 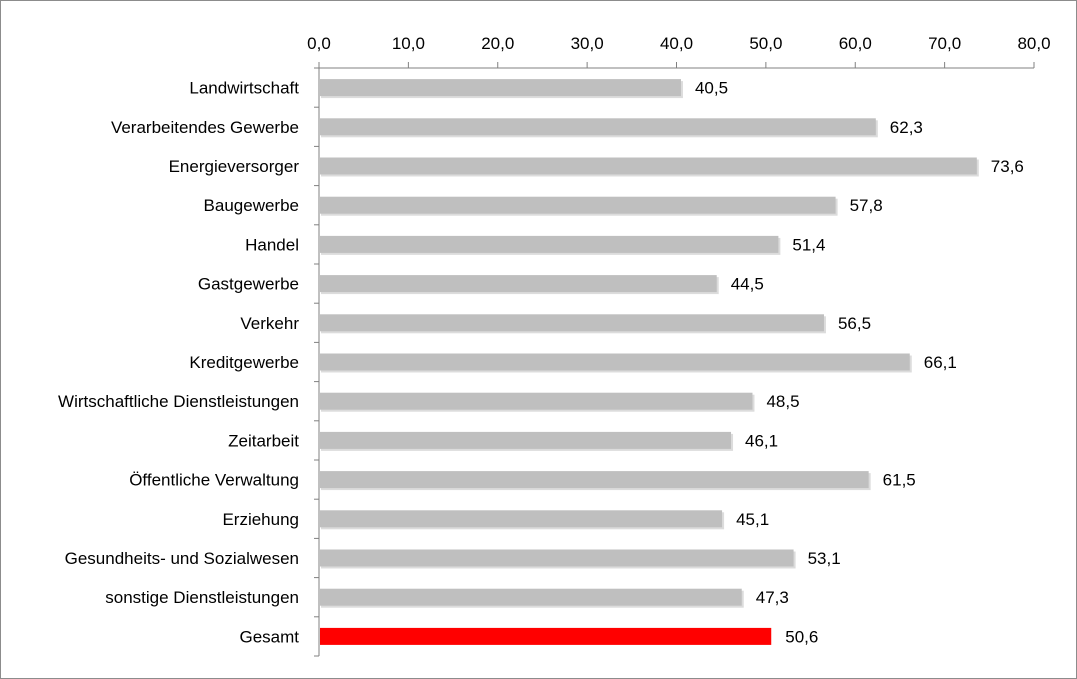 What do you see at coordinates (408, 43) in the screenshot?
I see `x-tick-label: 10,0` at bounding box center [408, 43].